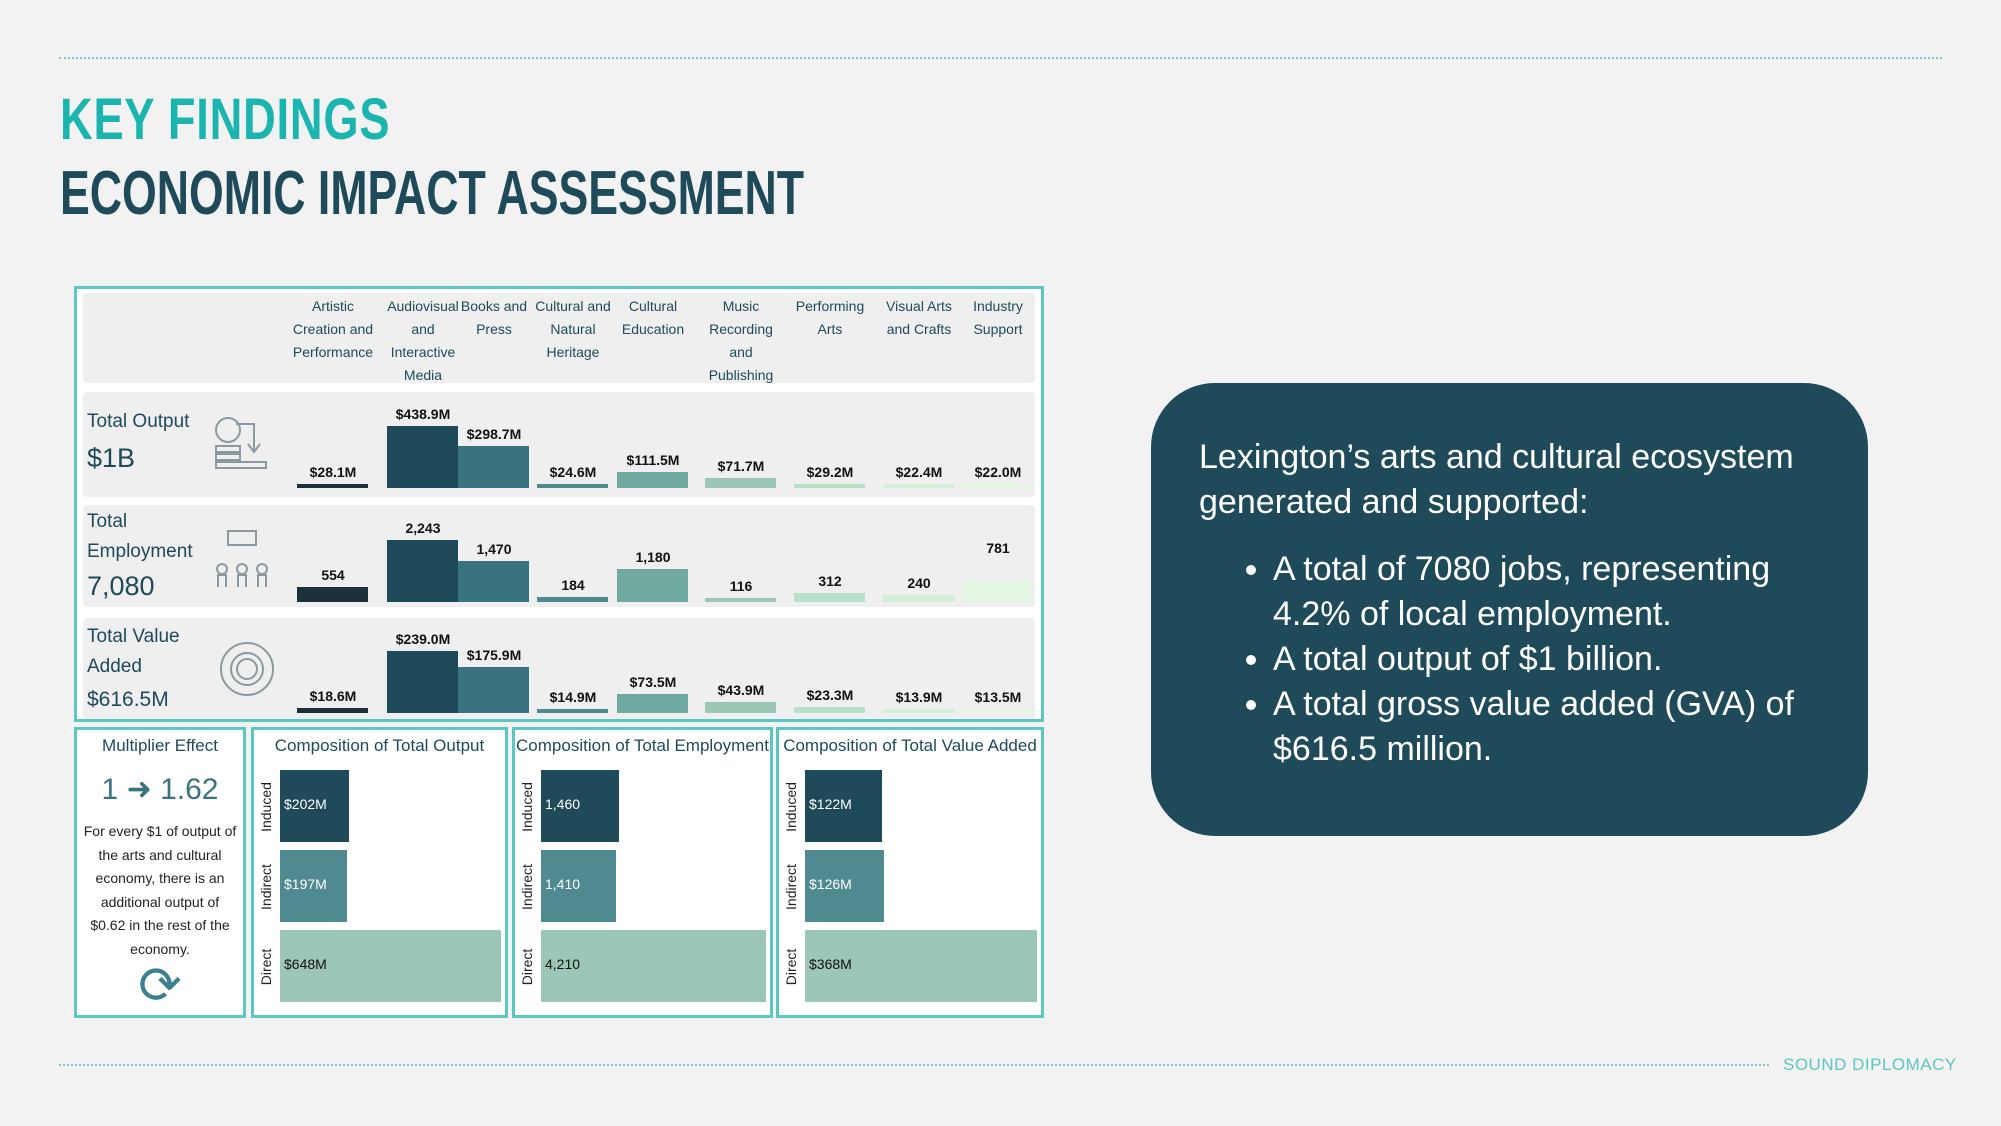 This screenshot has width=2001, height=1126. What do you see at coordinates (830, 471) in the screenshot?
I see `bar-label: $29.2M` at bounding box center [830, 471].